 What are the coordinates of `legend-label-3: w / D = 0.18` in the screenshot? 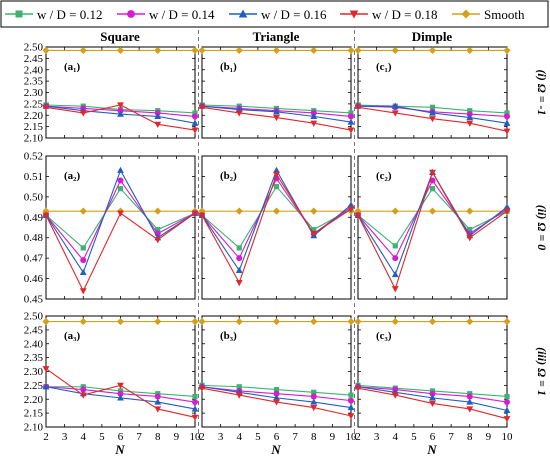 It's located at (404, 14).